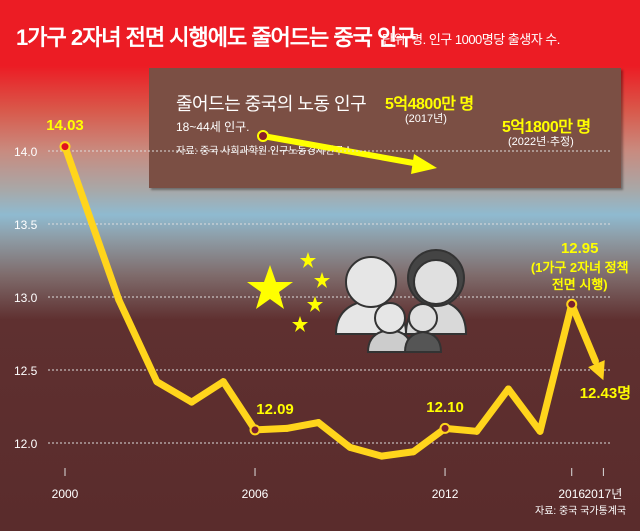 The width and height of the screenshot is (640, 531). I want to click on label-2016-note: 전면 시행), so click(580, 284).